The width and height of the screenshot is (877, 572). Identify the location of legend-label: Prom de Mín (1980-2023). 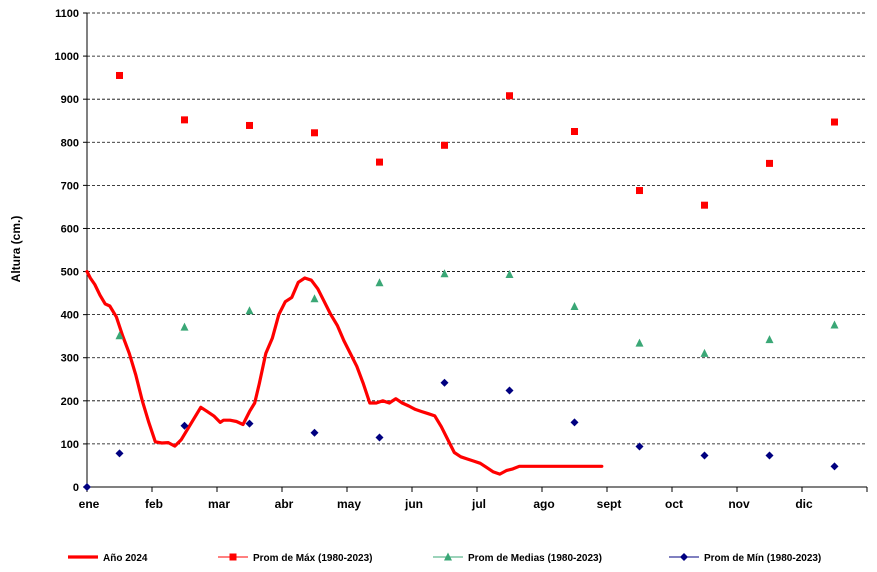
(762, 558).